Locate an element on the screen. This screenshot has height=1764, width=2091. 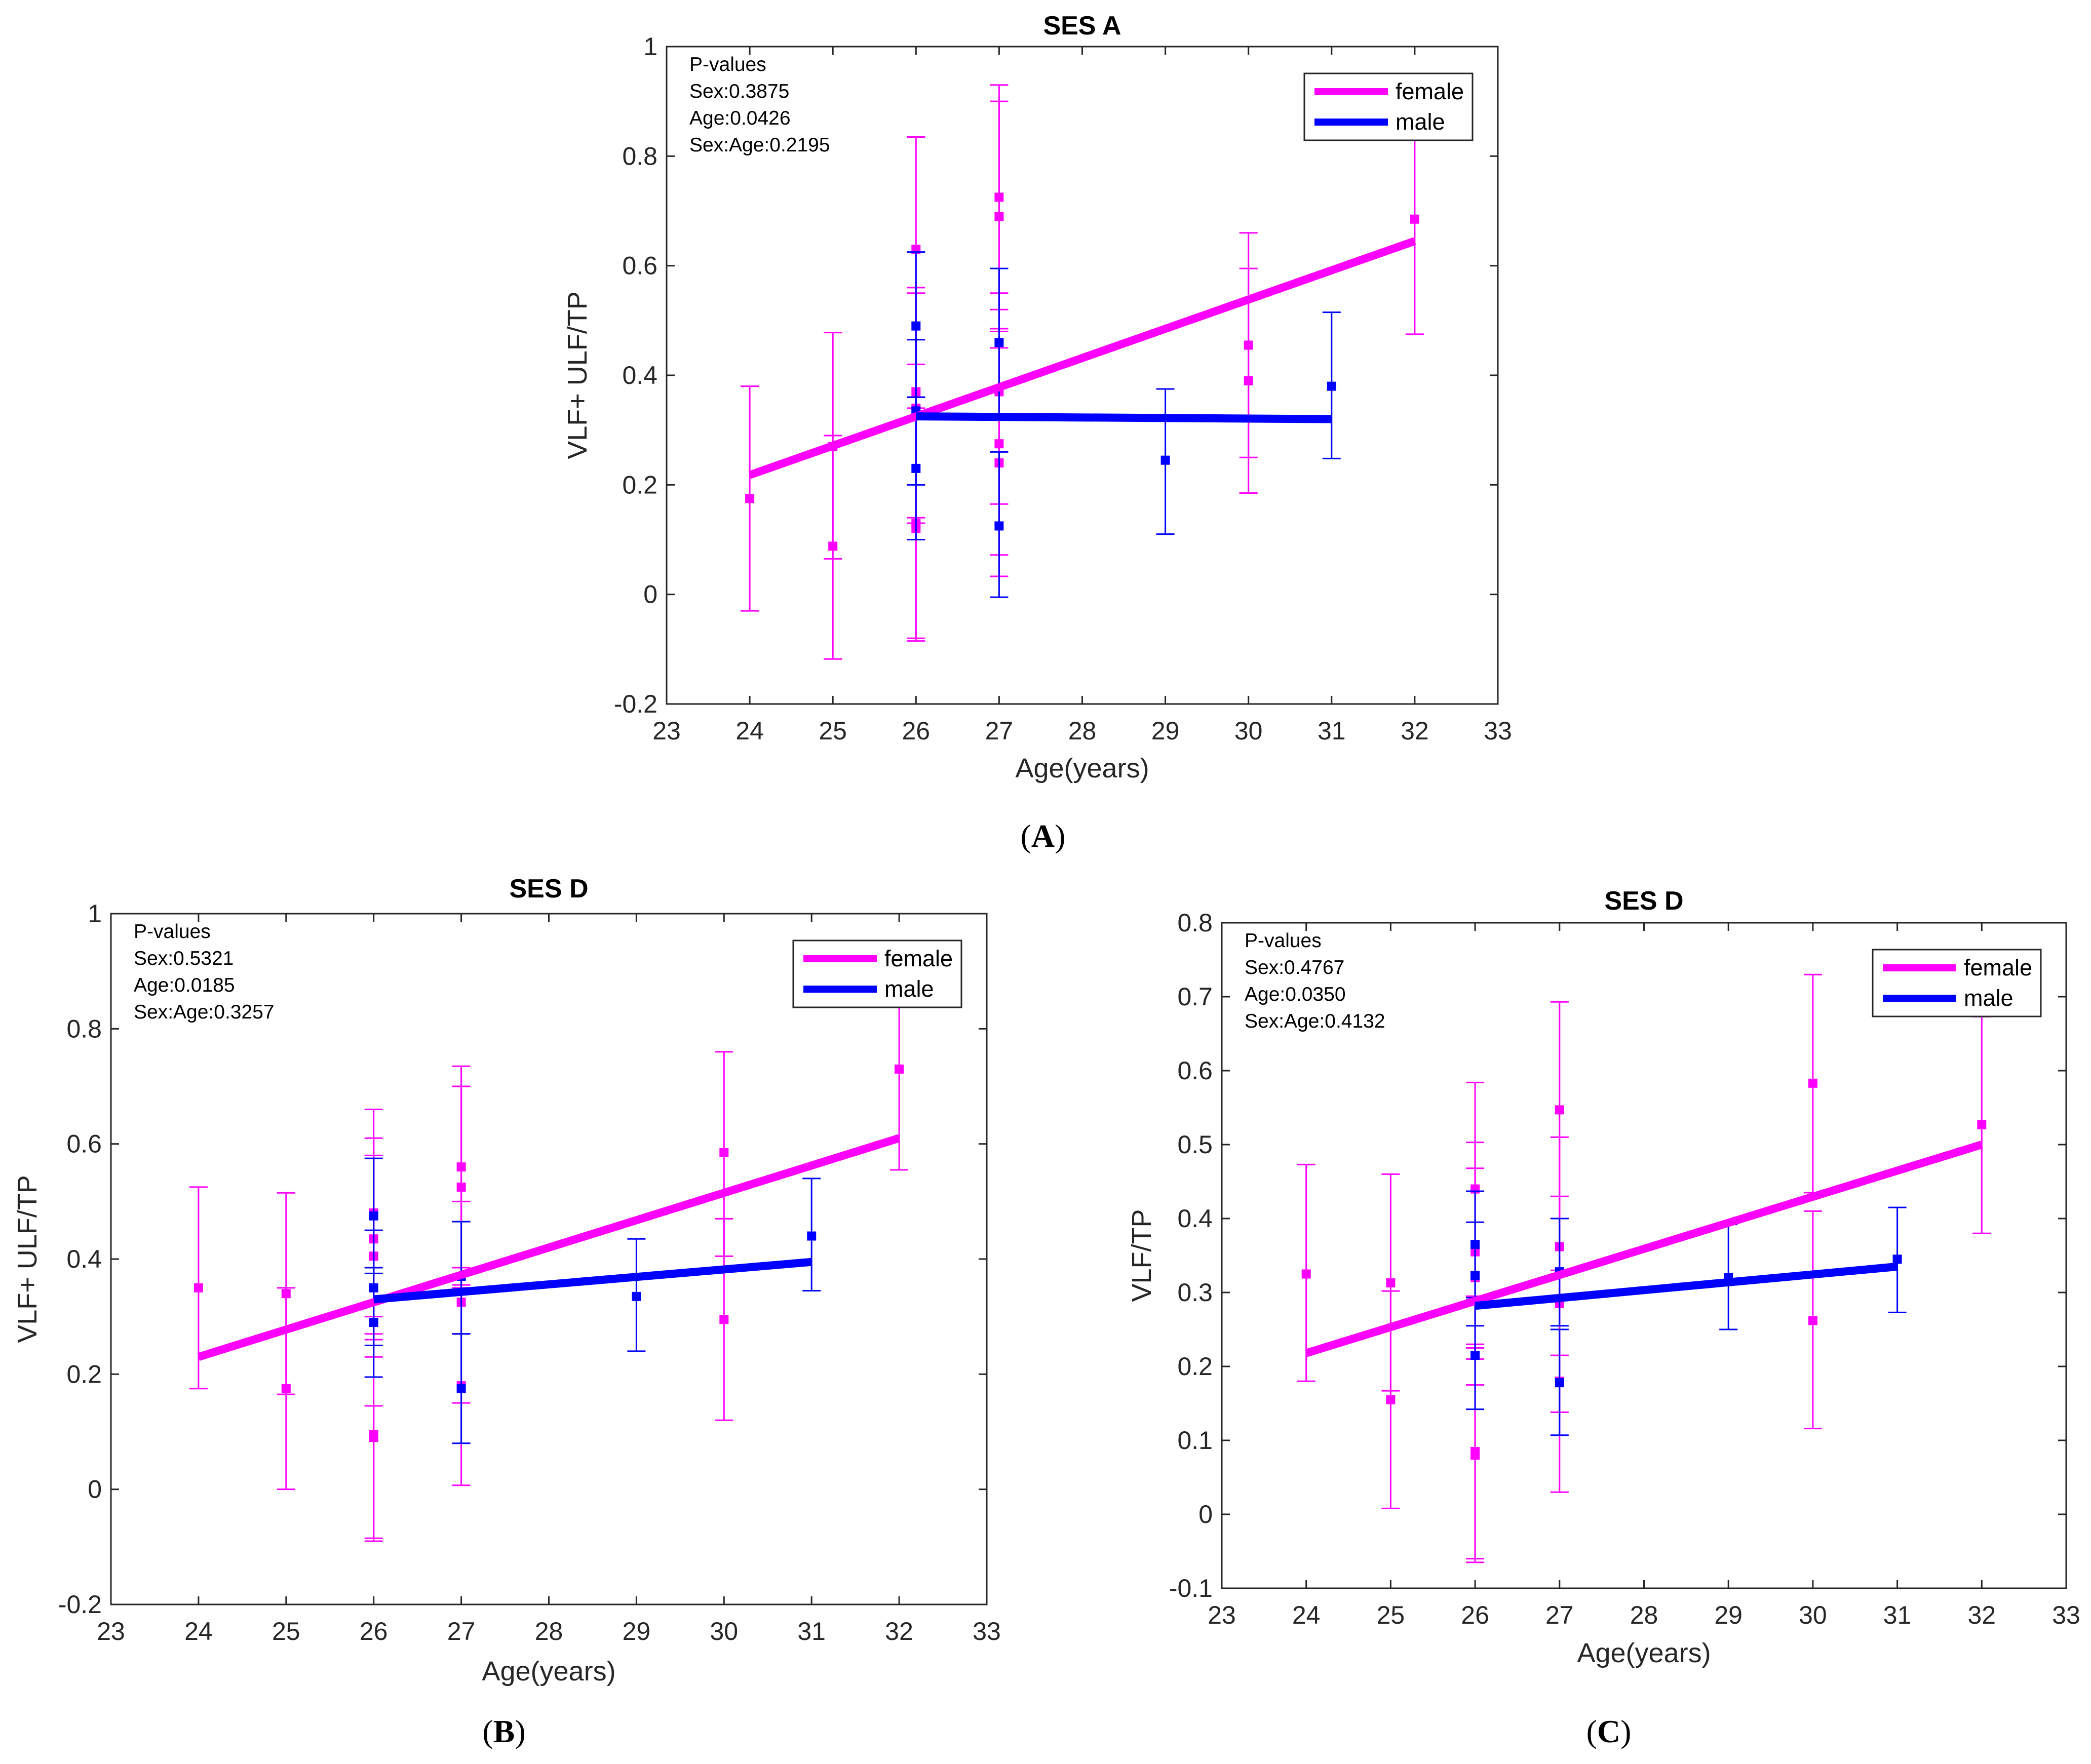
p-value-annotation: Sex:0.4767 is located at coordinates (1294, 967).